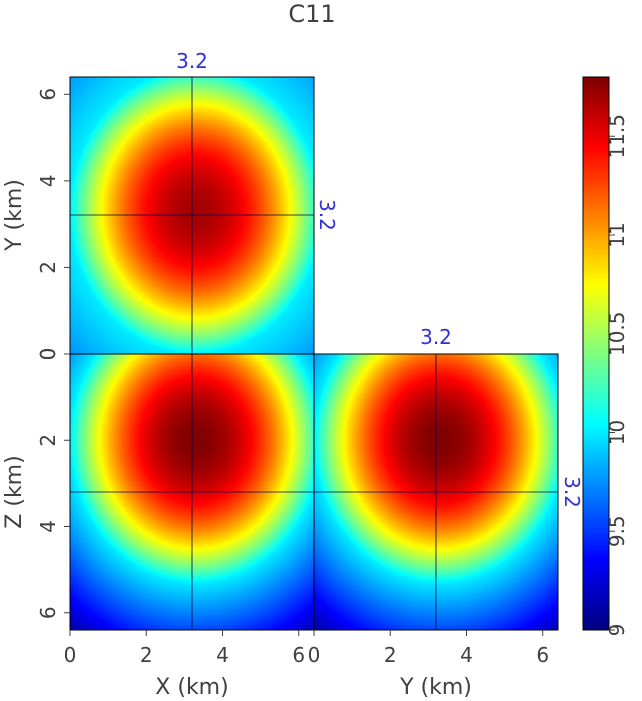  What do you see at coordinates (48, 612) in the screenshot?
I see `z-tick-label: 6` at bounding box center [48, 612].